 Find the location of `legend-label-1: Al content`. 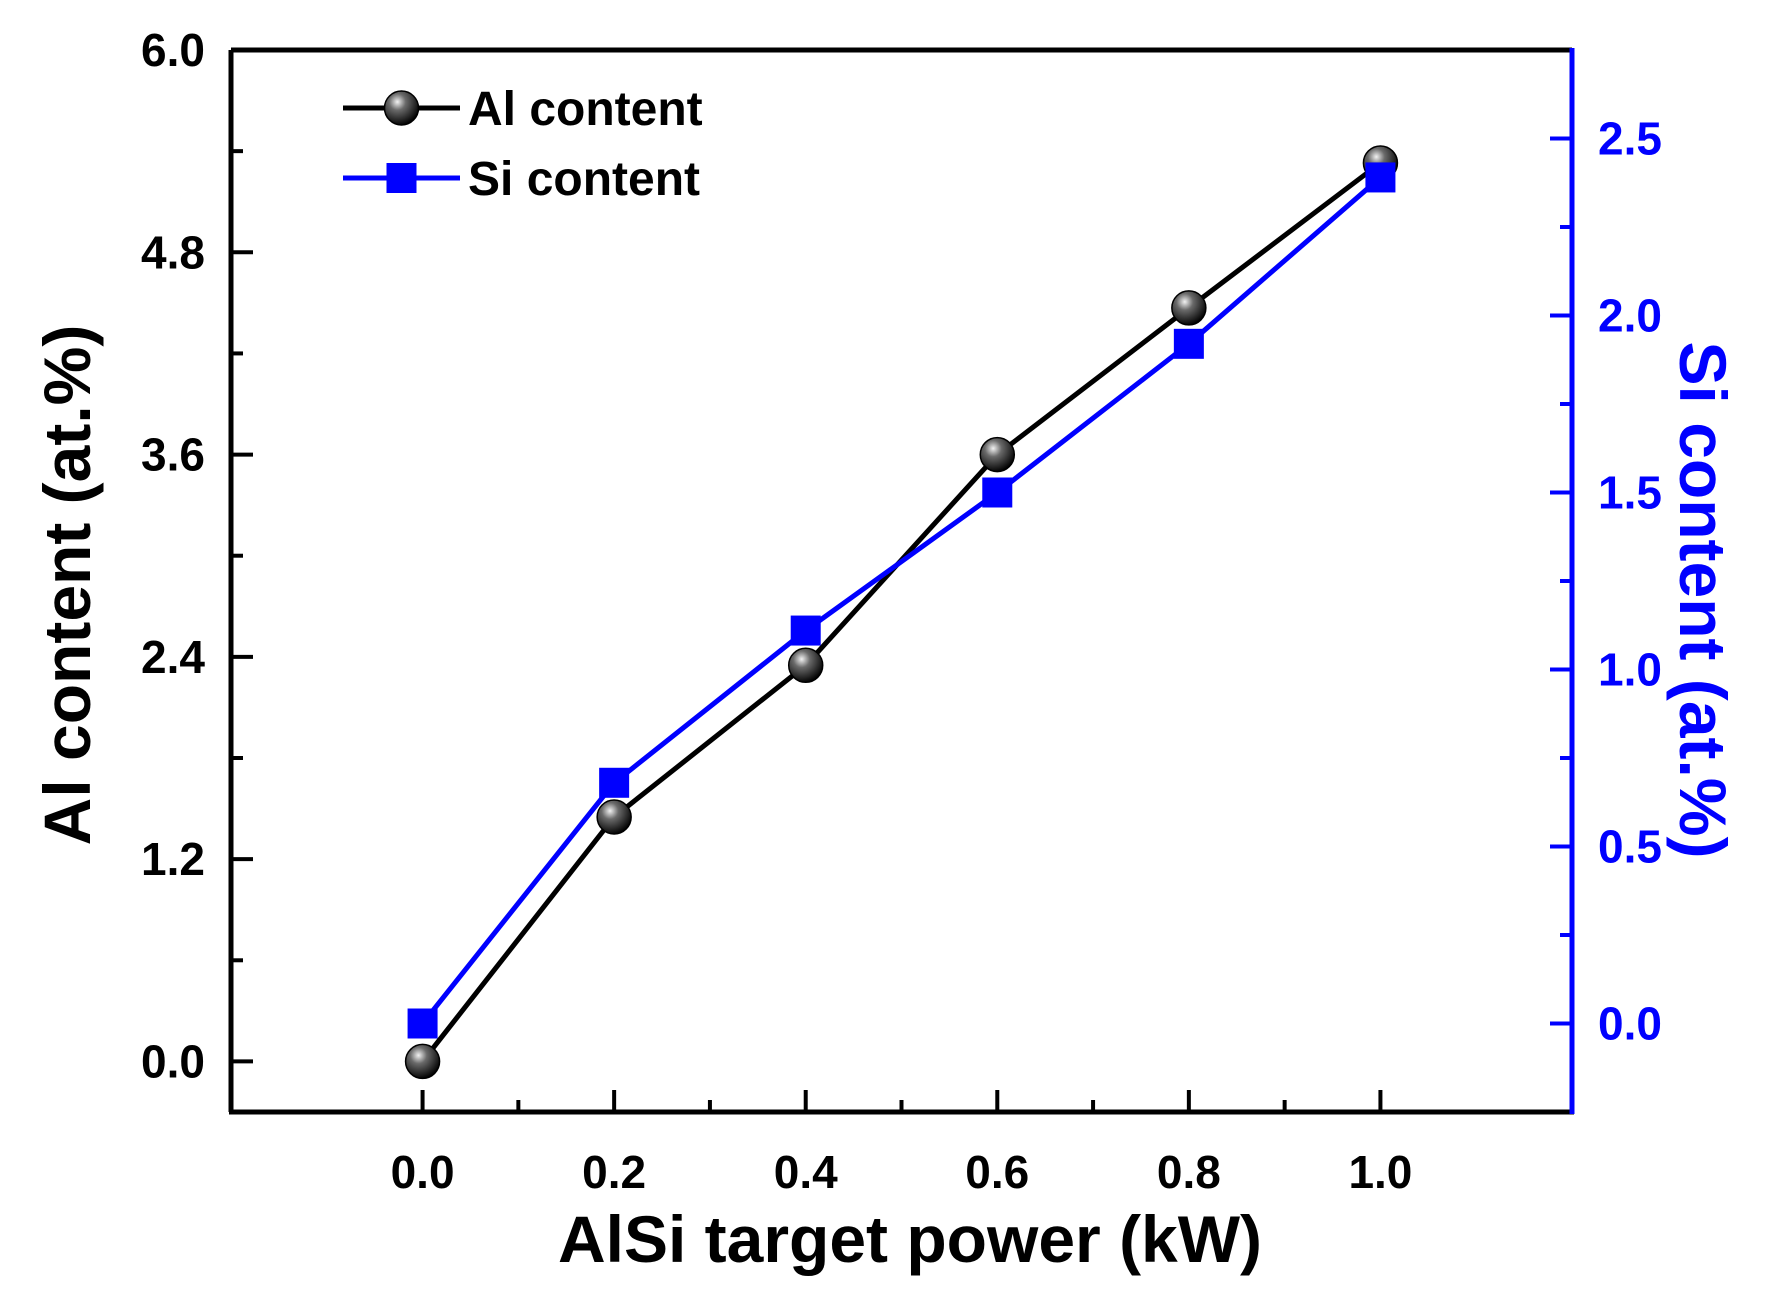

legend-label-1: Al content is located at coordinates (585, 109).